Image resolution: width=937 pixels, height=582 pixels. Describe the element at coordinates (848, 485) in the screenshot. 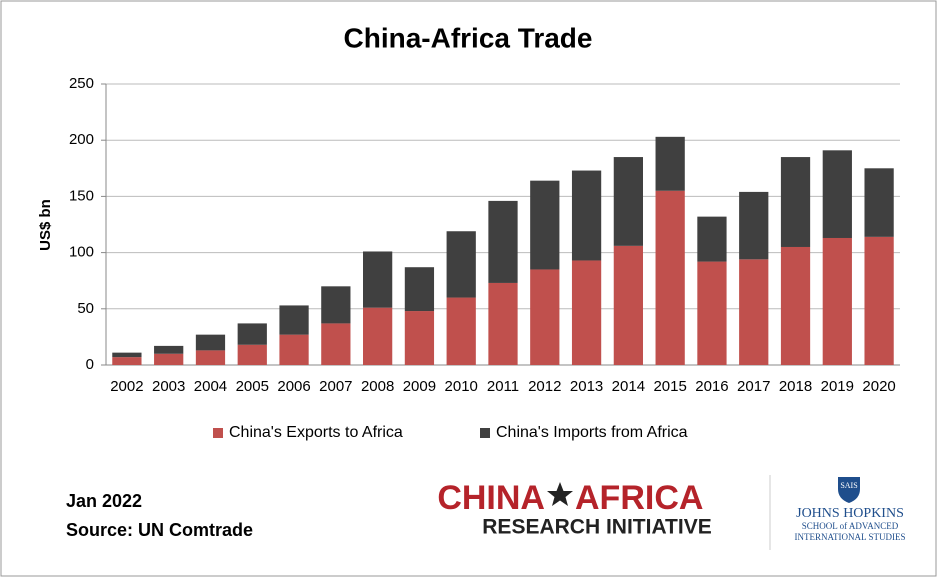

I see `logo-text: SAIS` at that location.